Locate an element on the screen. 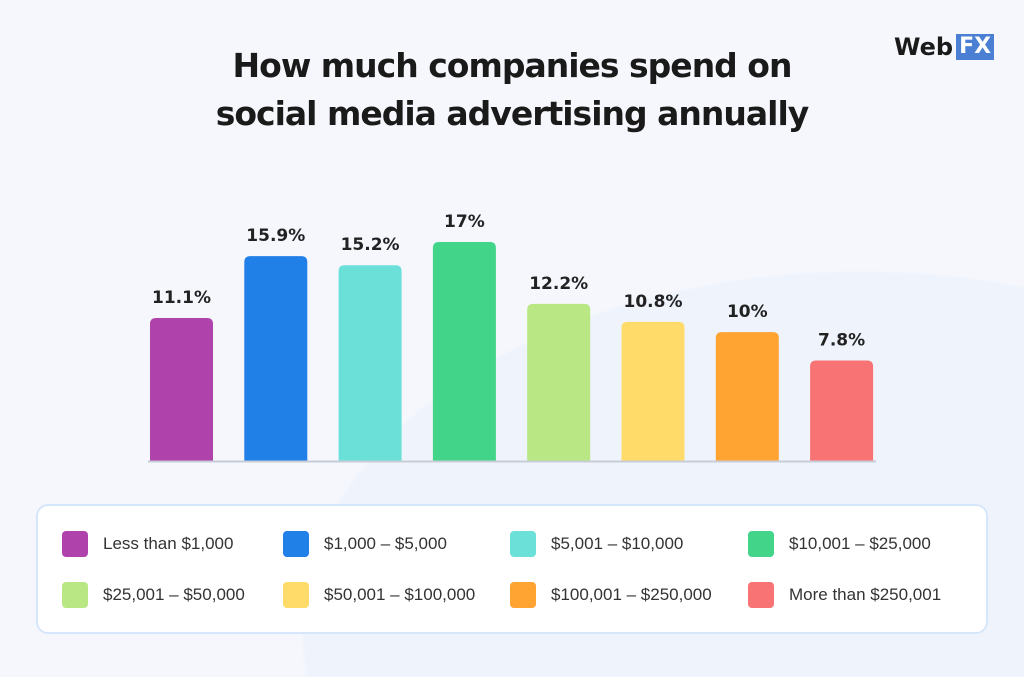  legend-label: $50,001 – $100,000 is located at coordinates (400, 594).